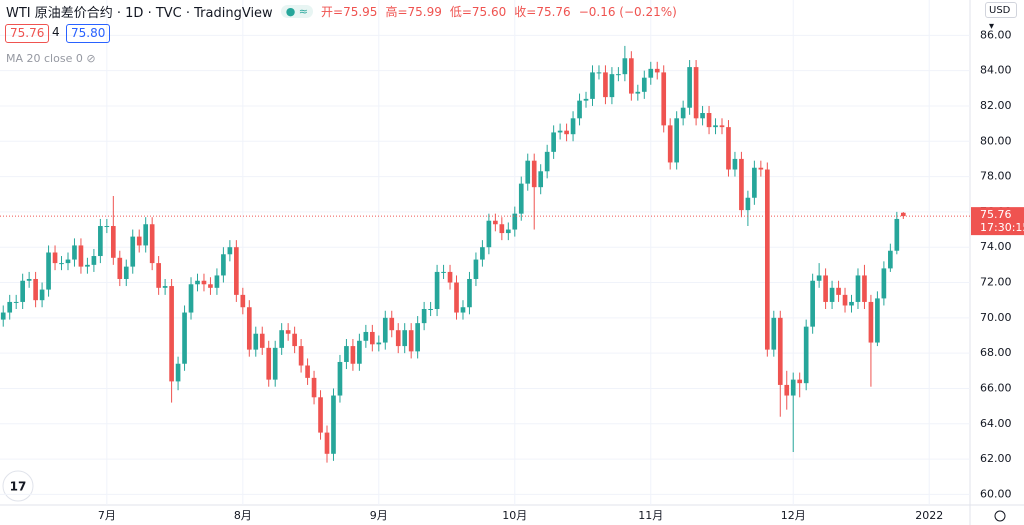 The image size is (1024, 525). Describe the element at coordinates (413, 12) in the screenshot. I see `ohlc-high: 高=75.99` at that location.